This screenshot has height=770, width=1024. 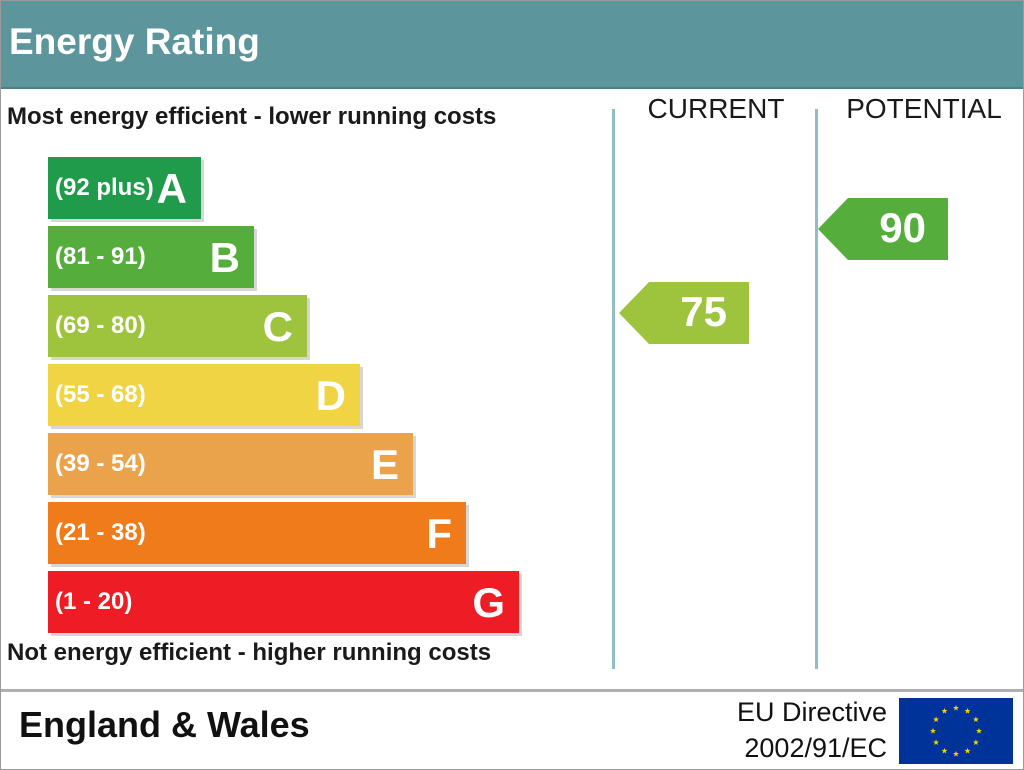 What do you see at coordinates (224, 257) in the screenshot?
I see `band-letter: B` at bounding box center [224, 257].